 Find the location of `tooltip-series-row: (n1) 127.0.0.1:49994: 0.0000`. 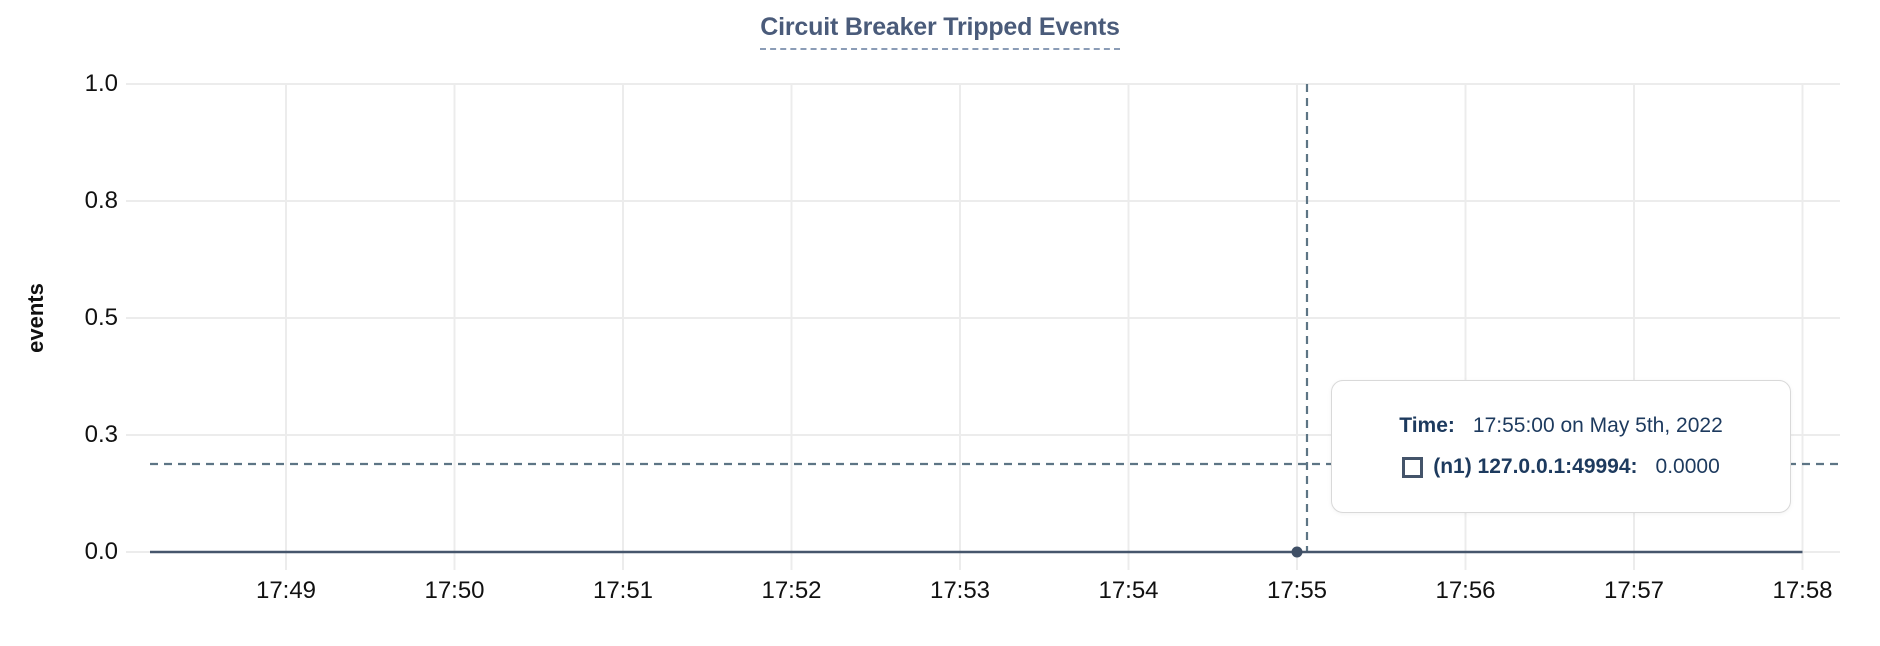

tooltip-series-row: (n1) 127.0.0.1:49994: 0.0000 is located at coordinates (1561, 467).